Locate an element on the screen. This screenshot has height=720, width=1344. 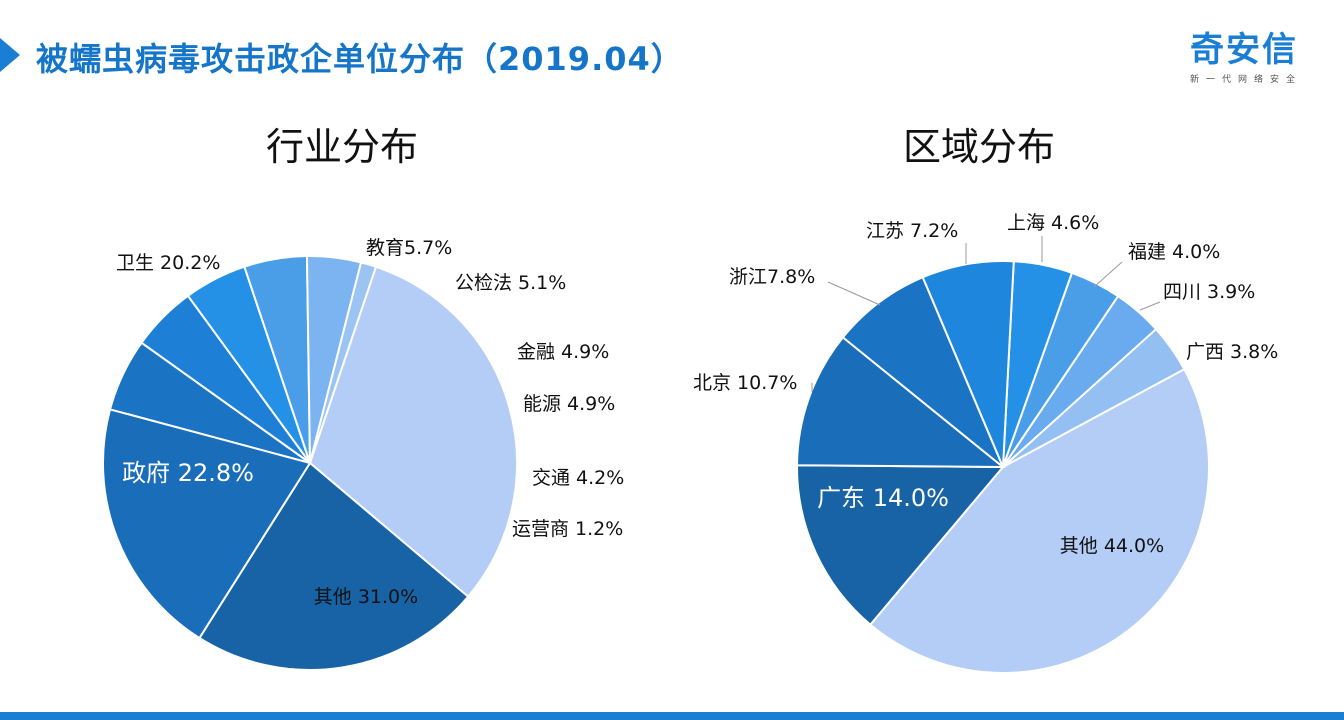
slice-label: 金融 4.9% is located at coordinates (563, 352).